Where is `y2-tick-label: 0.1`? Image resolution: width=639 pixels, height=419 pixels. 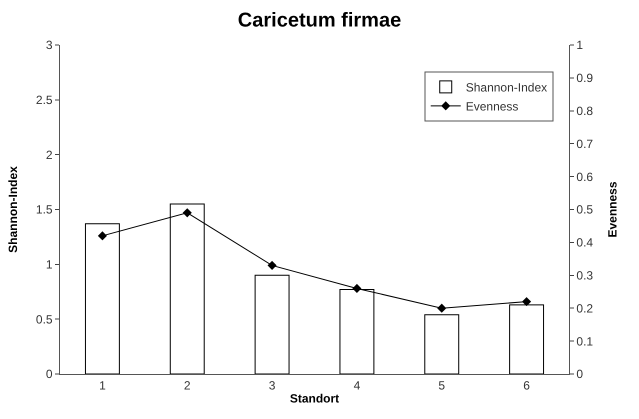
y2-tick-label: 0.1 is located at coordinates (585, 341).